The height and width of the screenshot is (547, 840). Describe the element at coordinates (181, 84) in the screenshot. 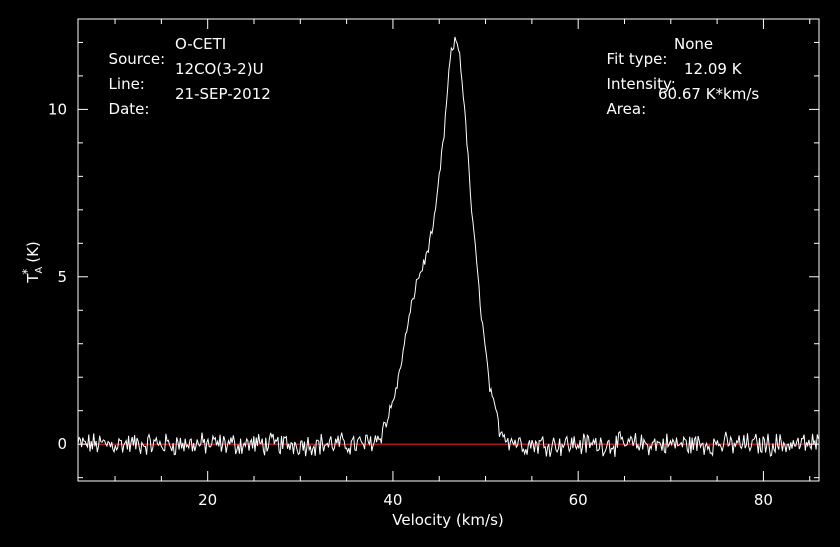

I see `line-annotation: Line: 12CO(3-2)U` at that location.